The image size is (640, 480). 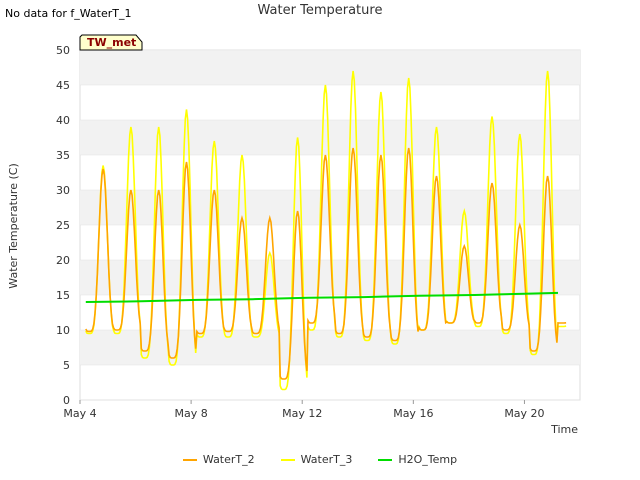 What do you see at coordinates (63, 50) in the screenshot?
I see `y-tick-label: 50` at bounding box center [63, 50].